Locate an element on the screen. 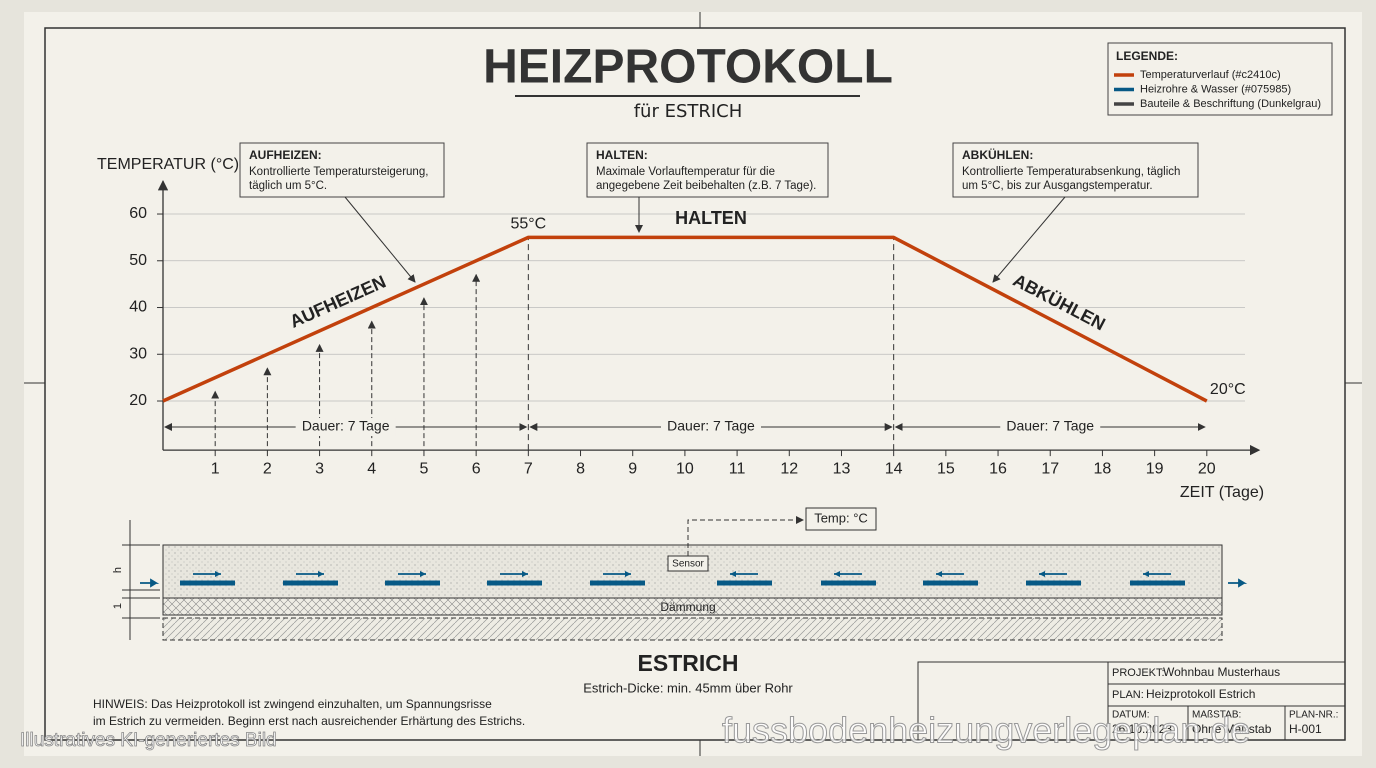 This screenshot has height=768, width=1376. callout-text: um 5°C, bis zur Ausgangstemperatur. is located at coordinates (1057, 186).